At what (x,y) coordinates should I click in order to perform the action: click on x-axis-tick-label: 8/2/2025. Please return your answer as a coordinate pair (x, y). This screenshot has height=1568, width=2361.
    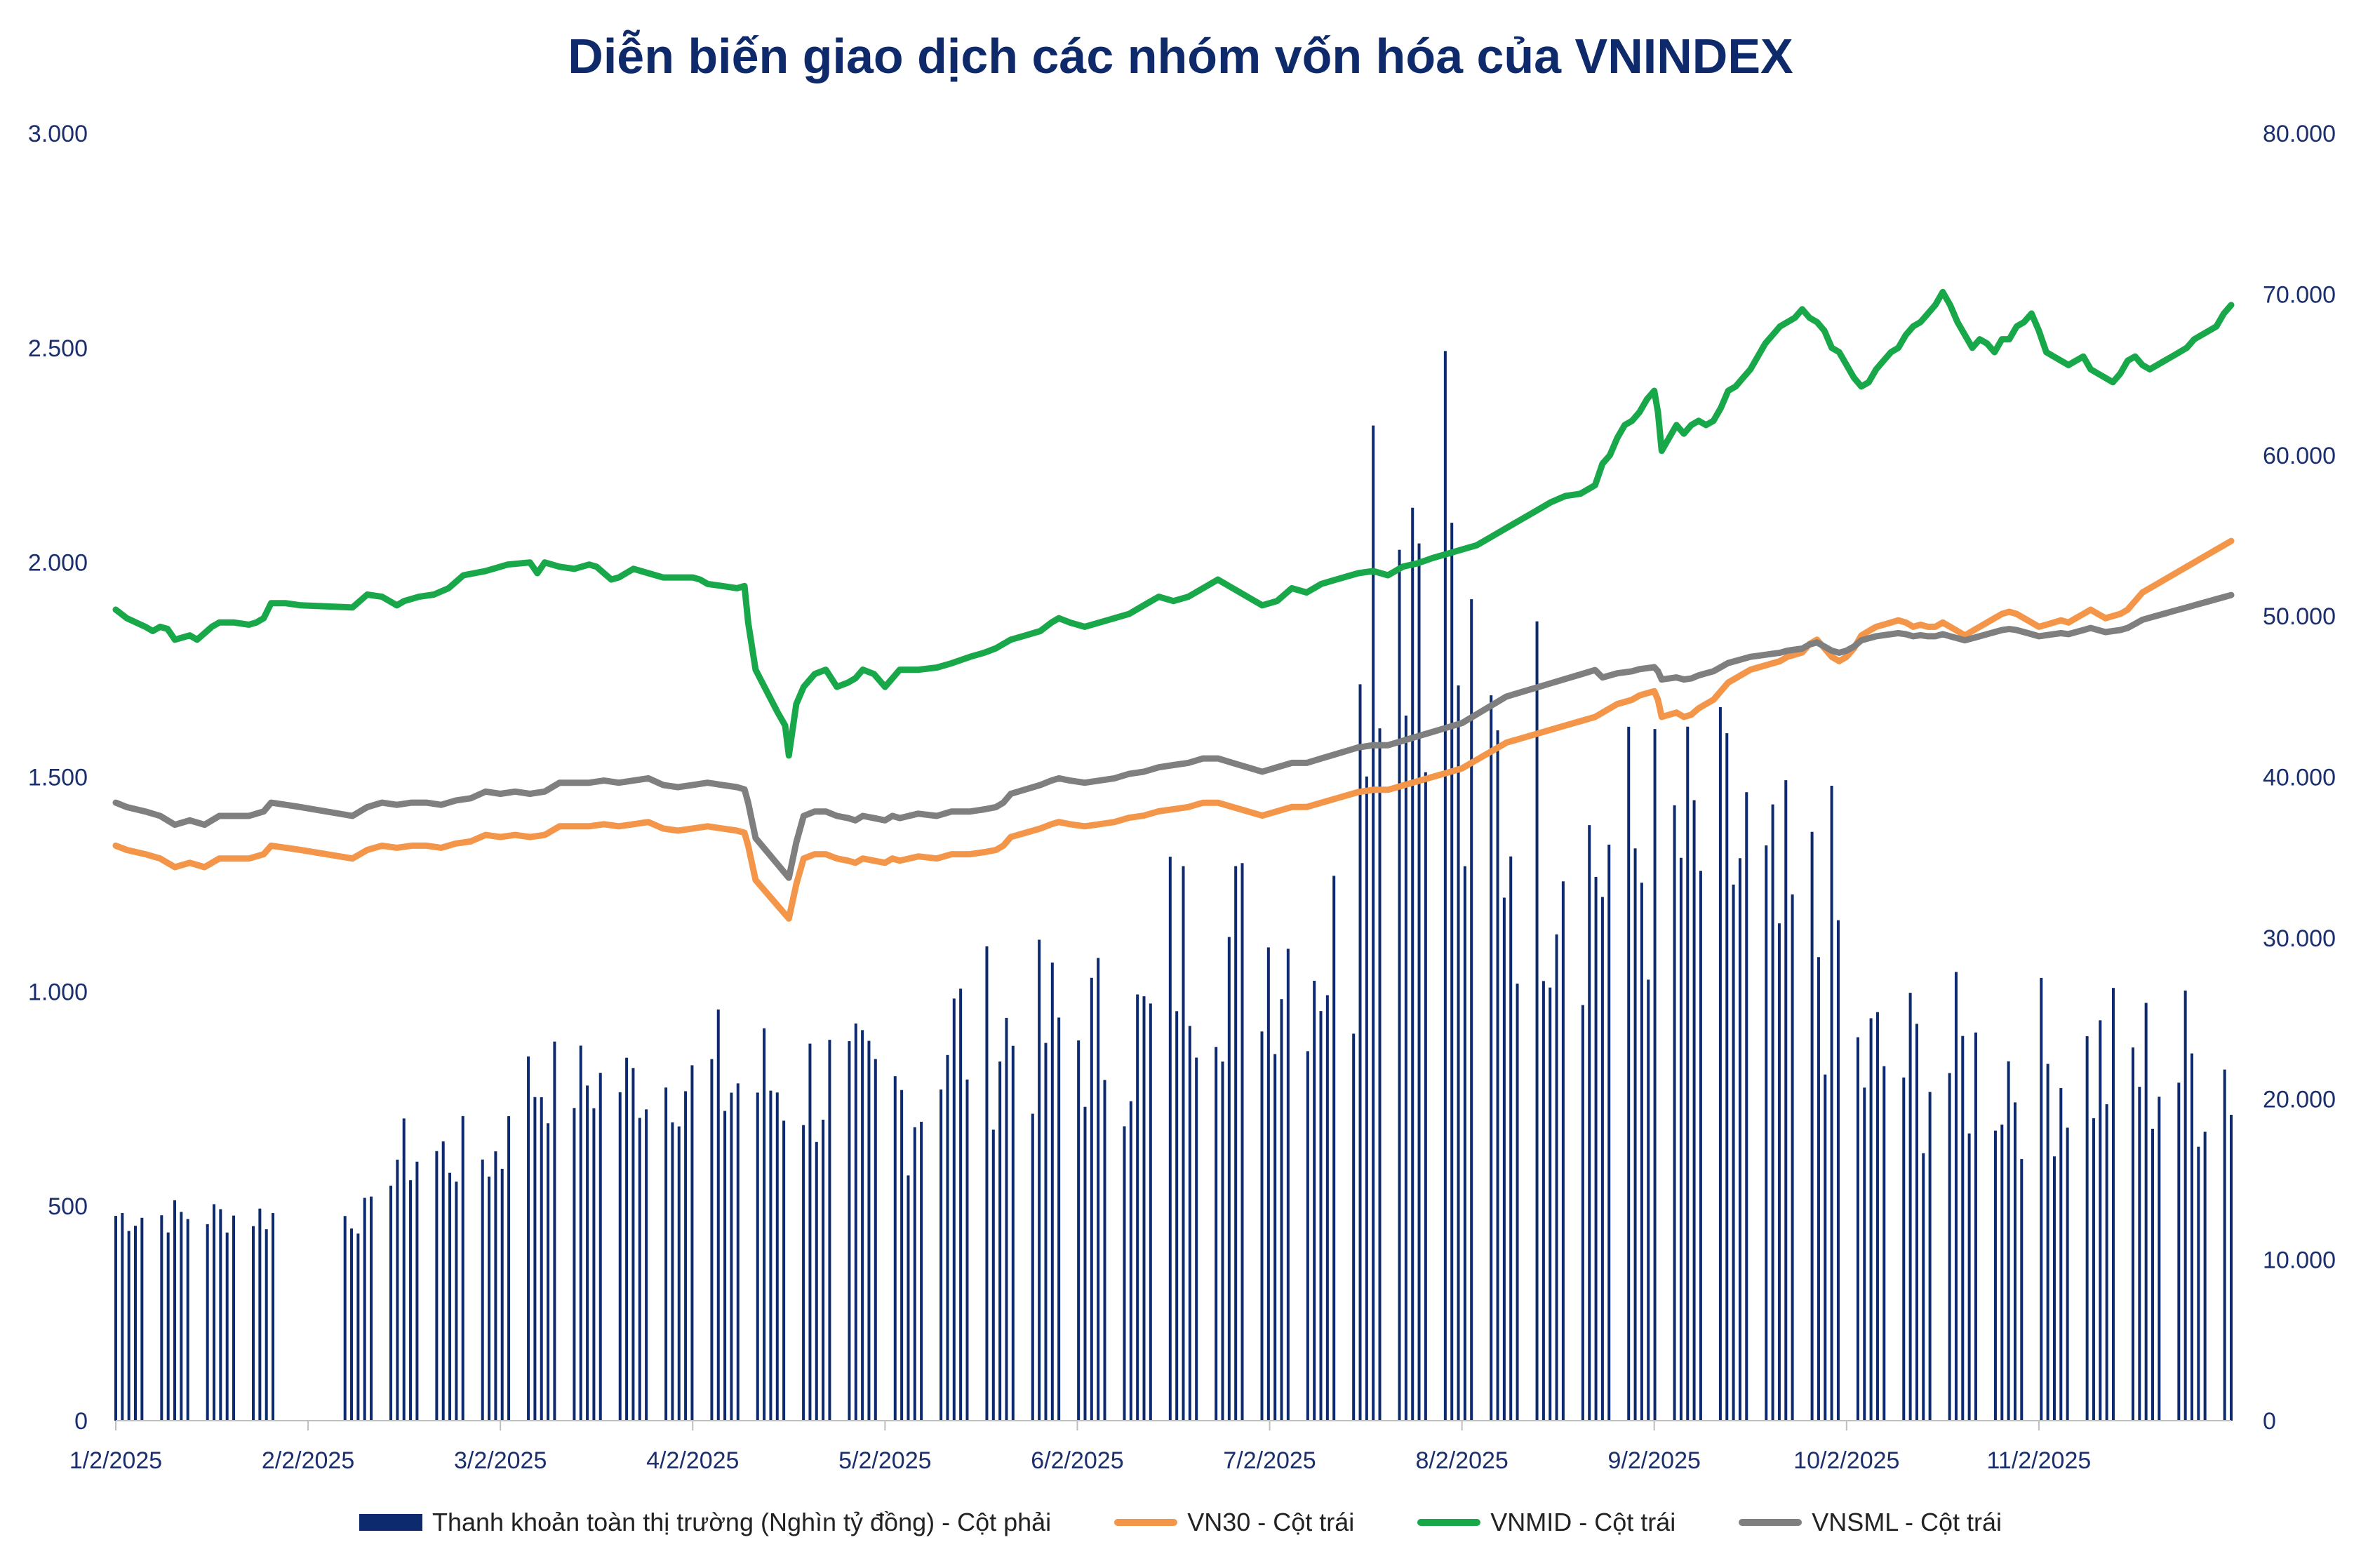
    Looking at the image, I should click on (1461, 1461).